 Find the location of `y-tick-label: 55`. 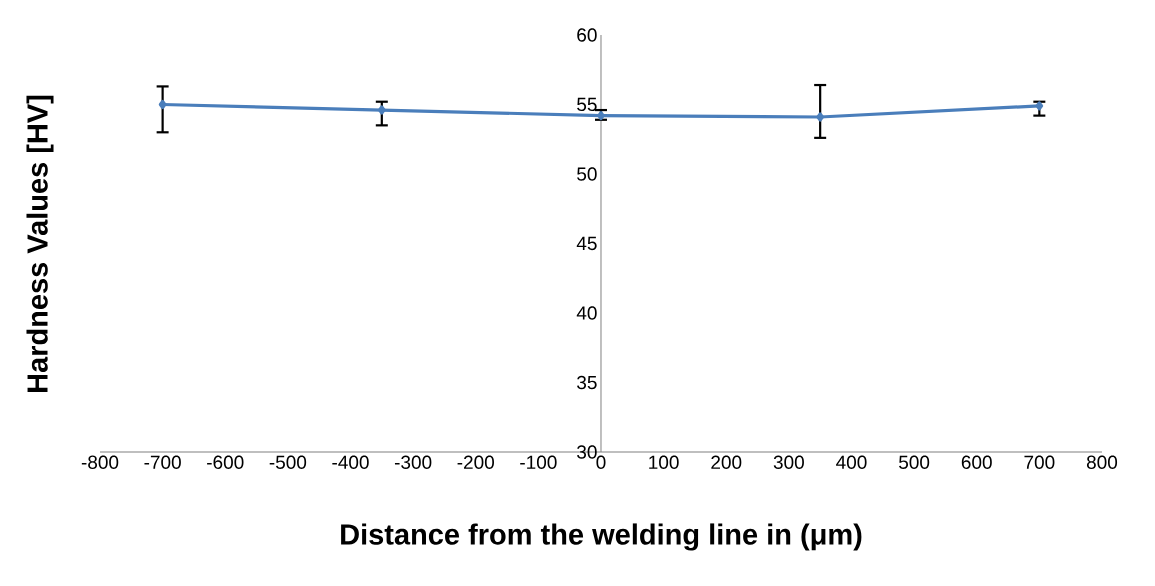

y-tick-label: 55 is located at coordinates (587, 104).